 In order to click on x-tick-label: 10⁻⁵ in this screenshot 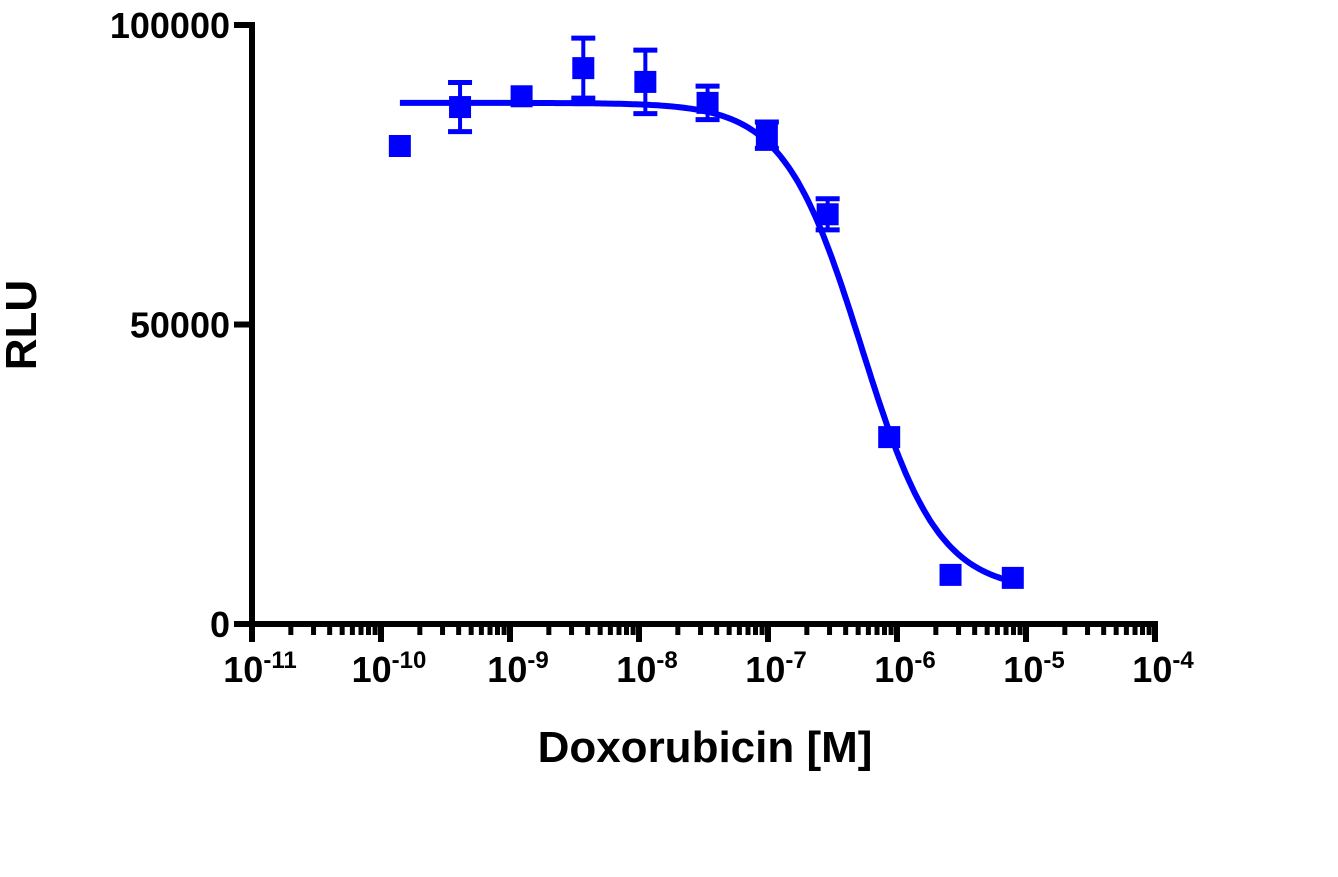, I will do `click(1033, 668)`.